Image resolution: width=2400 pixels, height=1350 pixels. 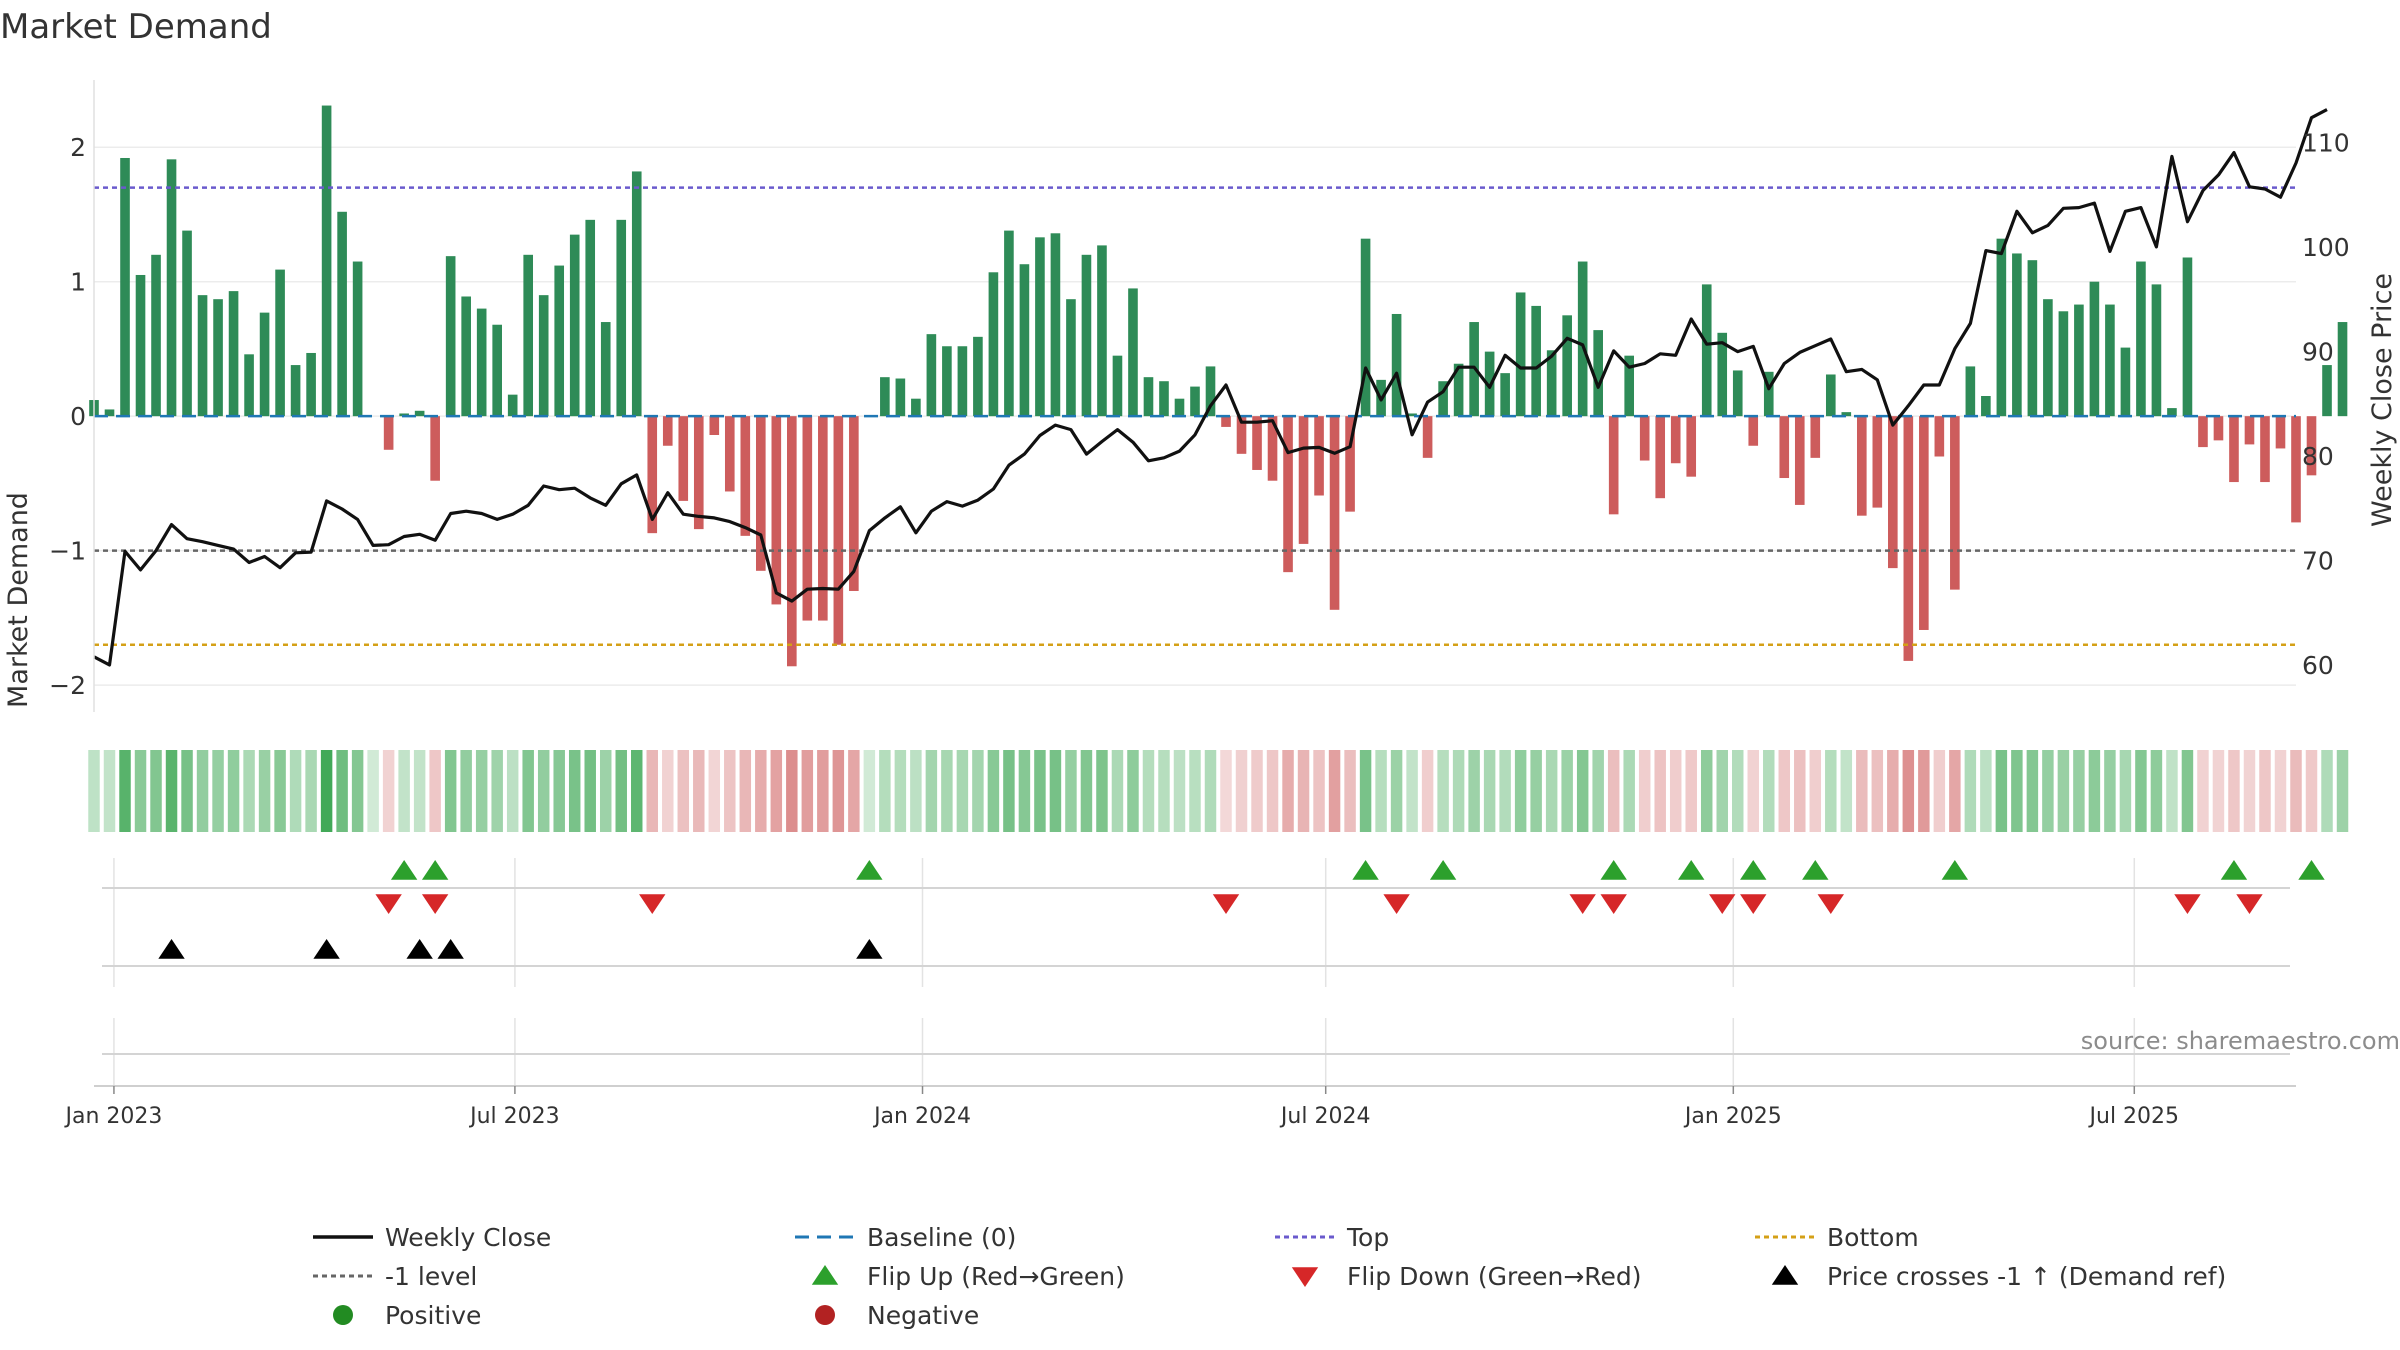 I want to click on left-tick-label: 1, so click(x=78, y=282).